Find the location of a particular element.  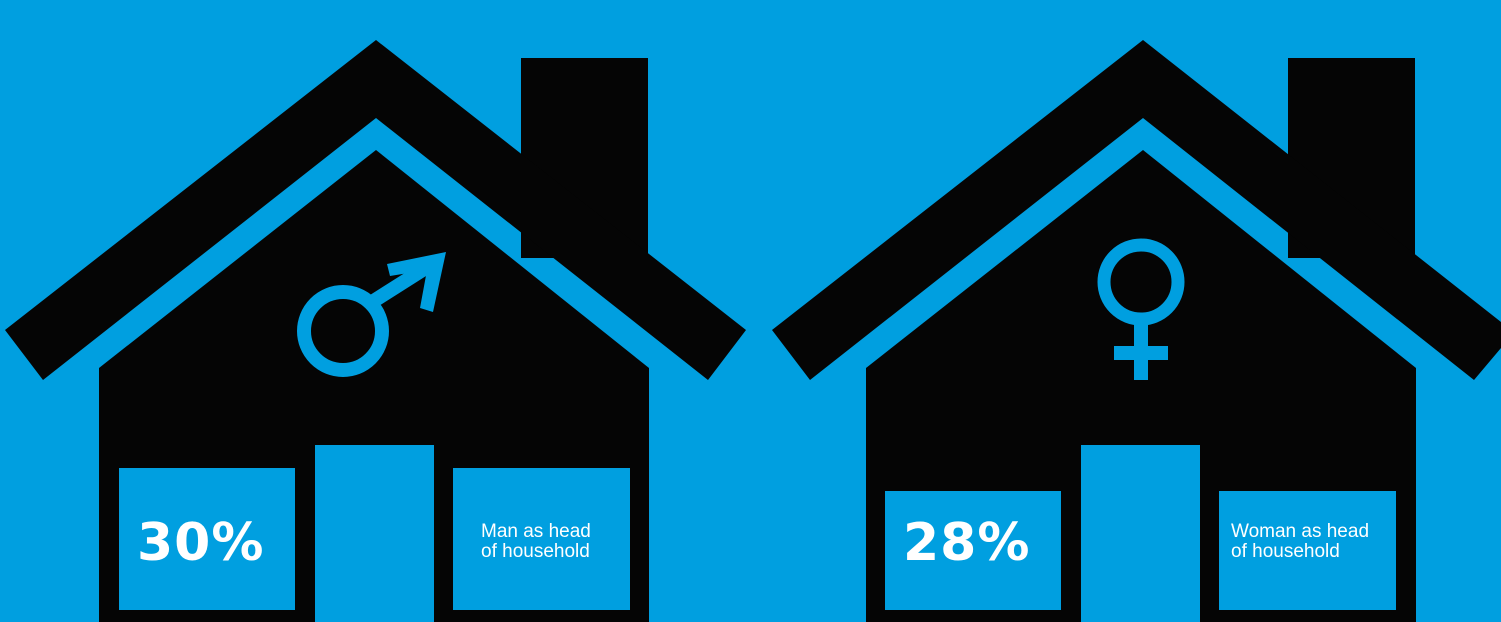

label-woman: Woman as head of household is located at coordinates (1300, 542).